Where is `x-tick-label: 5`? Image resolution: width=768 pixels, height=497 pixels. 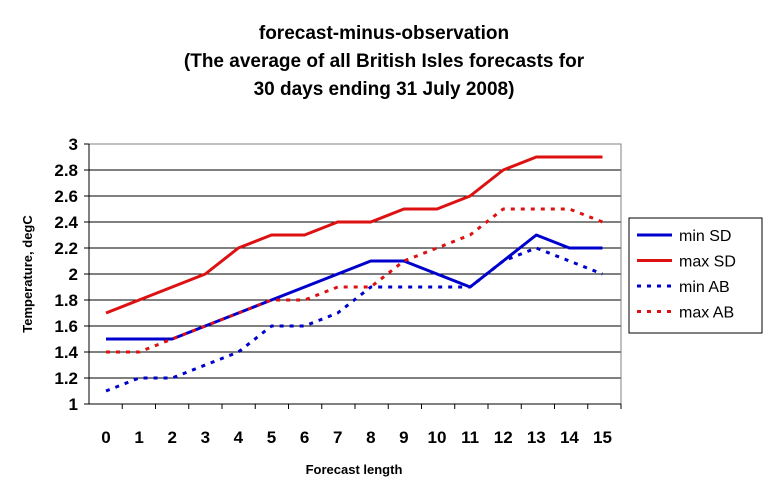
x-tick-label: 5 is located at coordinates (271, 437).